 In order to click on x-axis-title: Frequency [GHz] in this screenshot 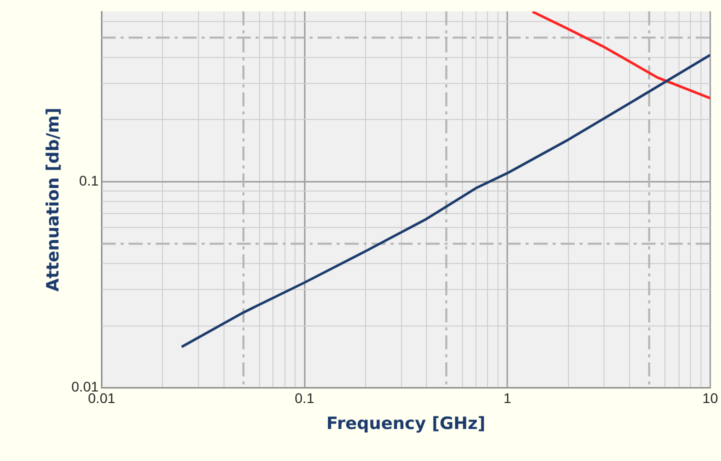, I will do `click(406, 424)`.